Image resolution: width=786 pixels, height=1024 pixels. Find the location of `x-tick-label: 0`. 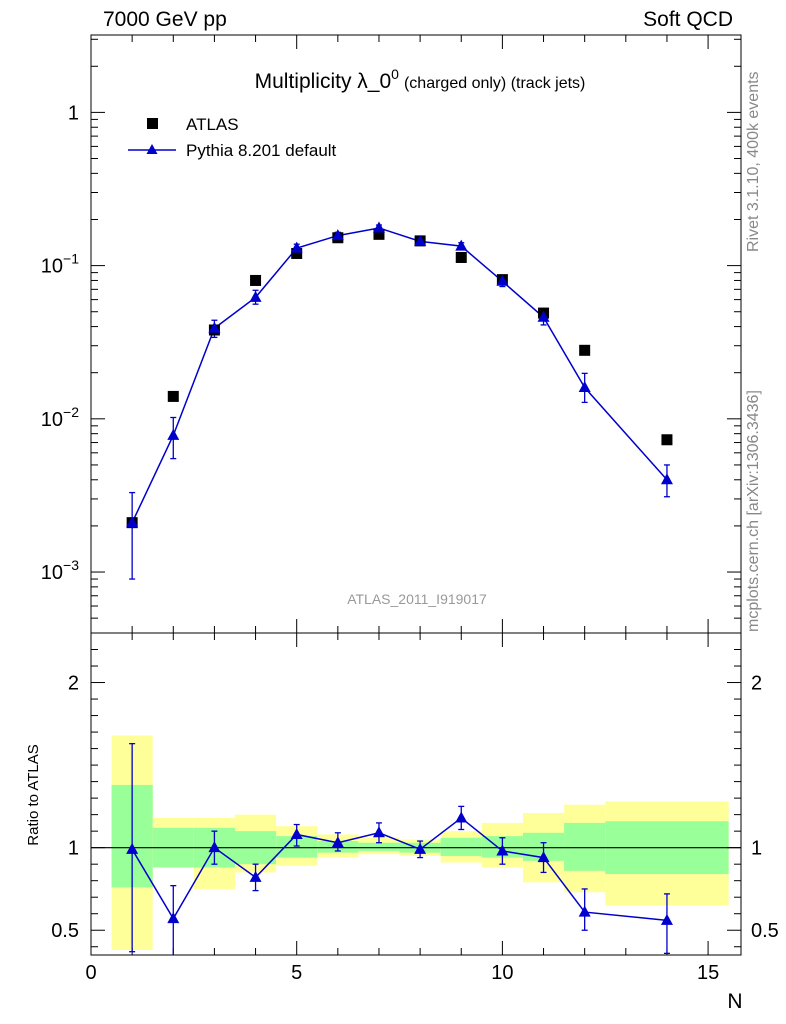

x-tick-label: 0 is located at coordinates (90, 973).